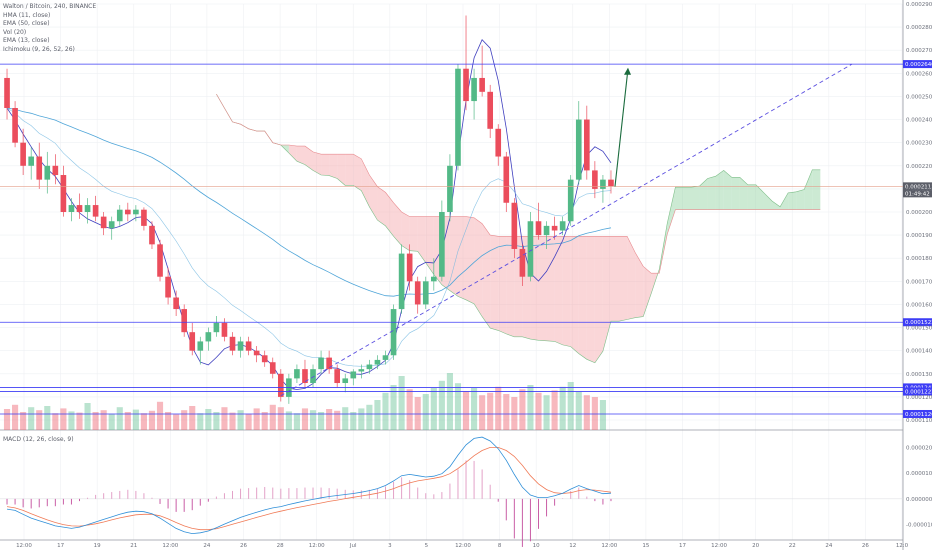 This screenshot has width=932, height=550. What do you see at coordinates (304, 401) in the screenshot?
I see `volume-bars` at bounding box center [304, 401].